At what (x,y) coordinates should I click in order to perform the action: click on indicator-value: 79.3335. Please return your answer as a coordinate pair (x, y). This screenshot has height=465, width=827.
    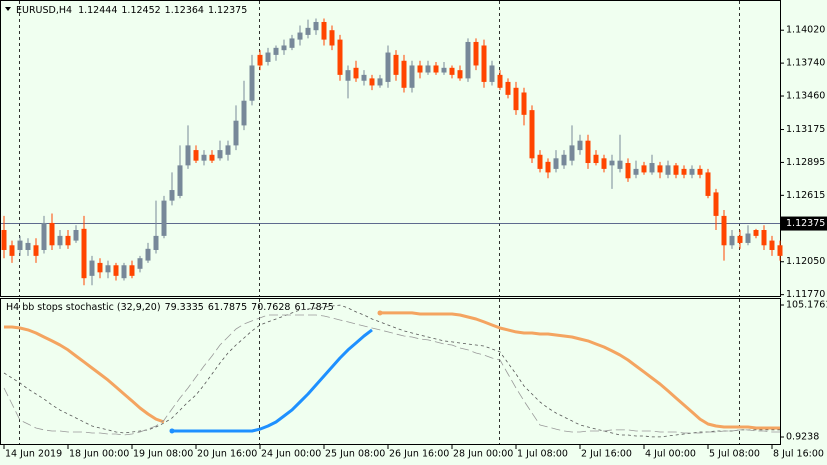
    Looking at the image, I should click on (184, 307).